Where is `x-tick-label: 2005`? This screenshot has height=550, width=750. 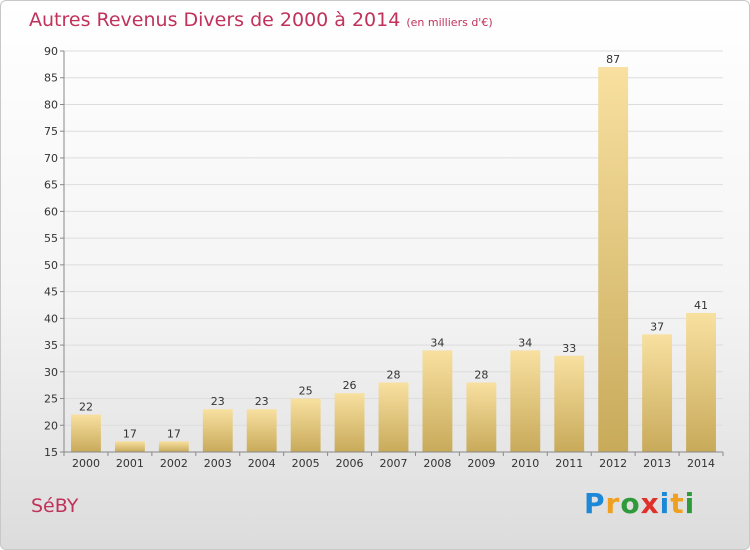 x-tick-label: 2005 is located at coordinates (306, 463).